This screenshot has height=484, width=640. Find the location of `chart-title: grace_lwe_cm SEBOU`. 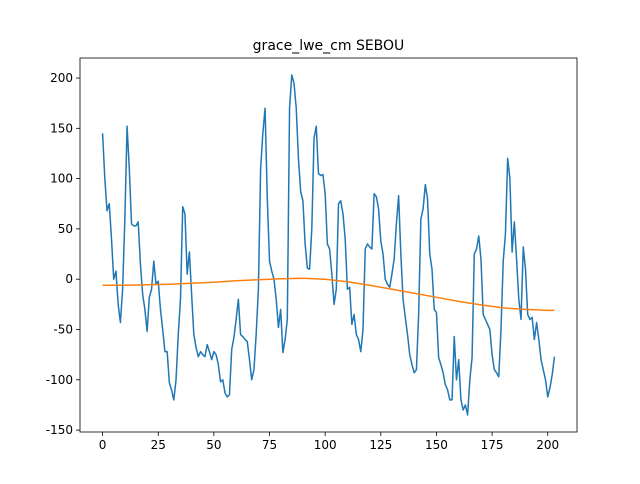

chart-title: grace_lwe_cm SEBOU is located at coordinates (329, 46).